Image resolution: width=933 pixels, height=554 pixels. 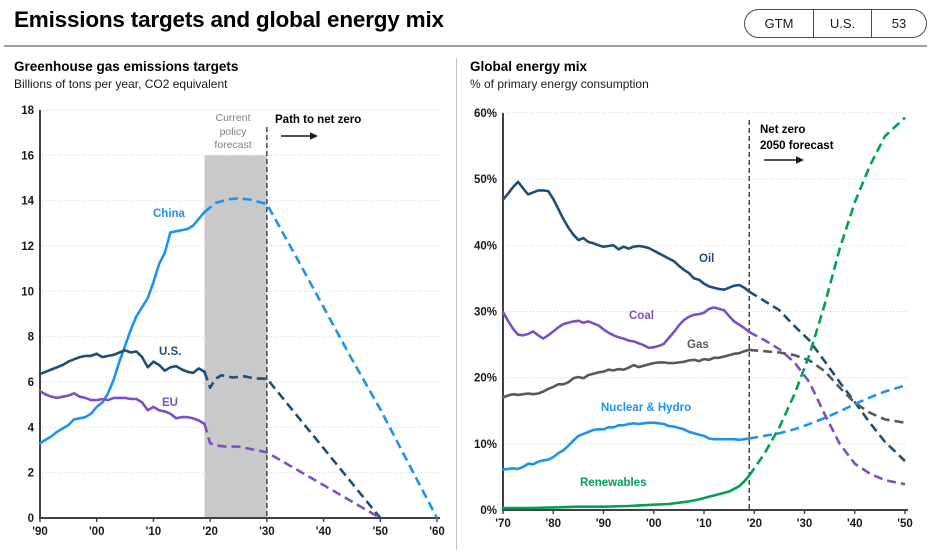 What do you see at coordinates (827, 412) in the screenshot?
I see `series-forecast-nuclear-hydro` at bounding box center [827, 412].